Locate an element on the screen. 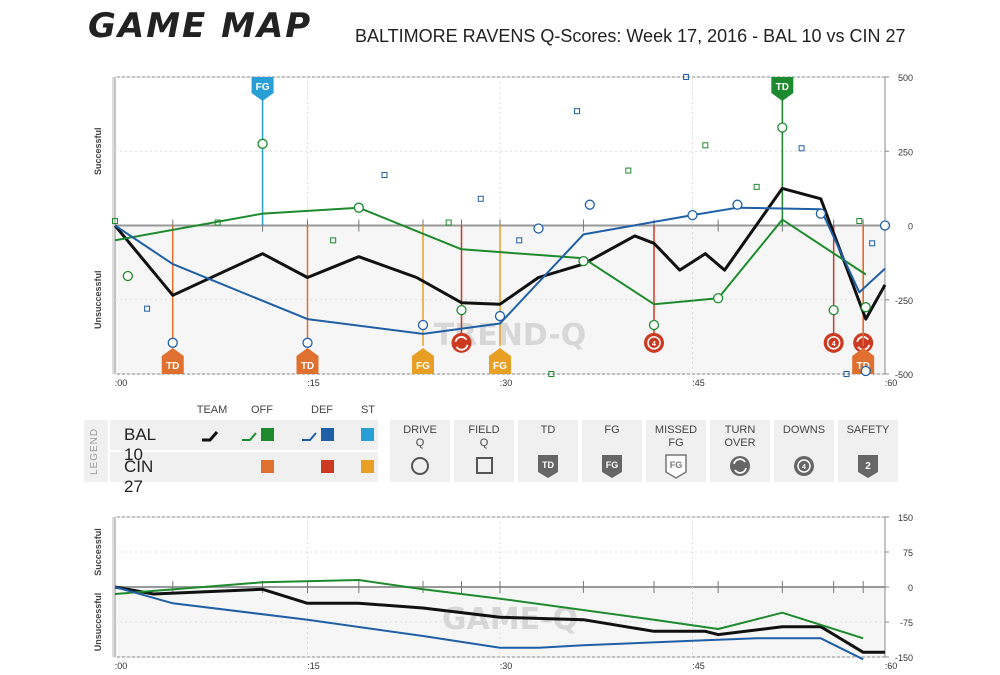  series-line-team is located at coordinates (499, 619).